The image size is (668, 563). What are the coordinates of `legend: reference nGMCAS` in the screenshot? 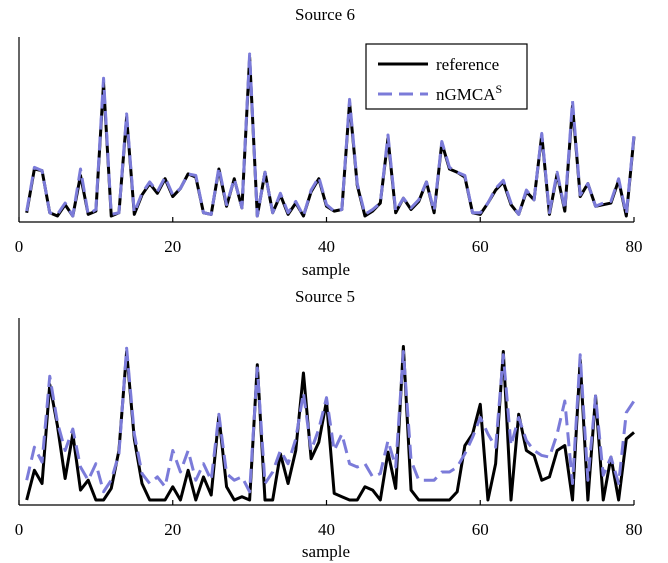 It's located at (446, 76).